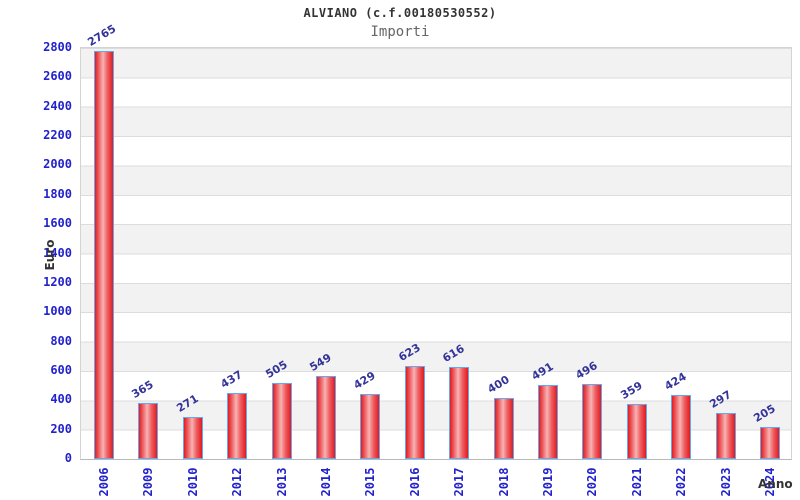 Image resolution: width=800 pixels, height=500 pixels. Describe the element at coordinates (592, 421) in the screenshot. I see `bar-2020` at that location.